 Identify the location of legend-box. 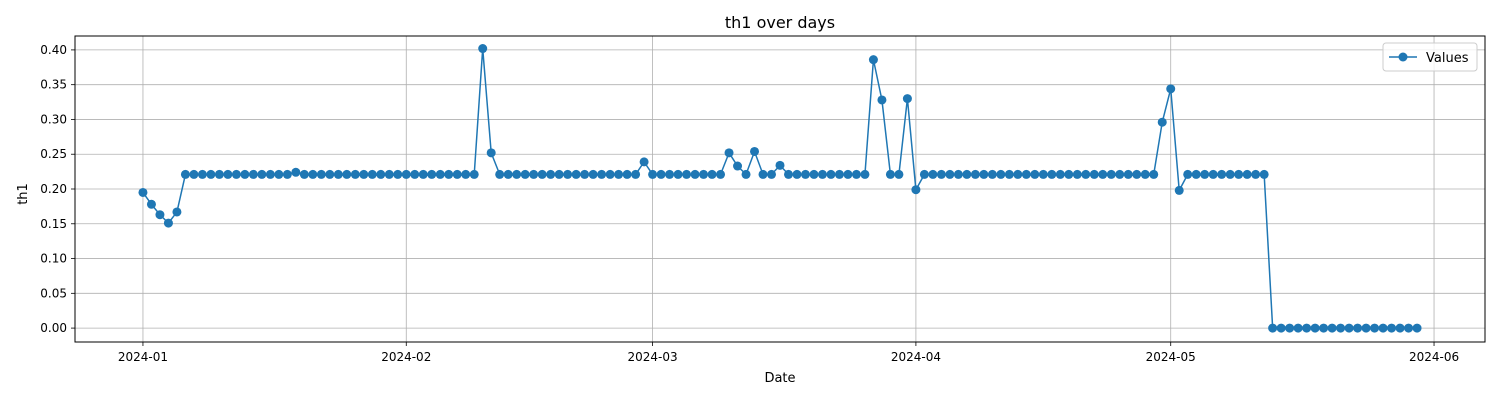
(1430, 57).